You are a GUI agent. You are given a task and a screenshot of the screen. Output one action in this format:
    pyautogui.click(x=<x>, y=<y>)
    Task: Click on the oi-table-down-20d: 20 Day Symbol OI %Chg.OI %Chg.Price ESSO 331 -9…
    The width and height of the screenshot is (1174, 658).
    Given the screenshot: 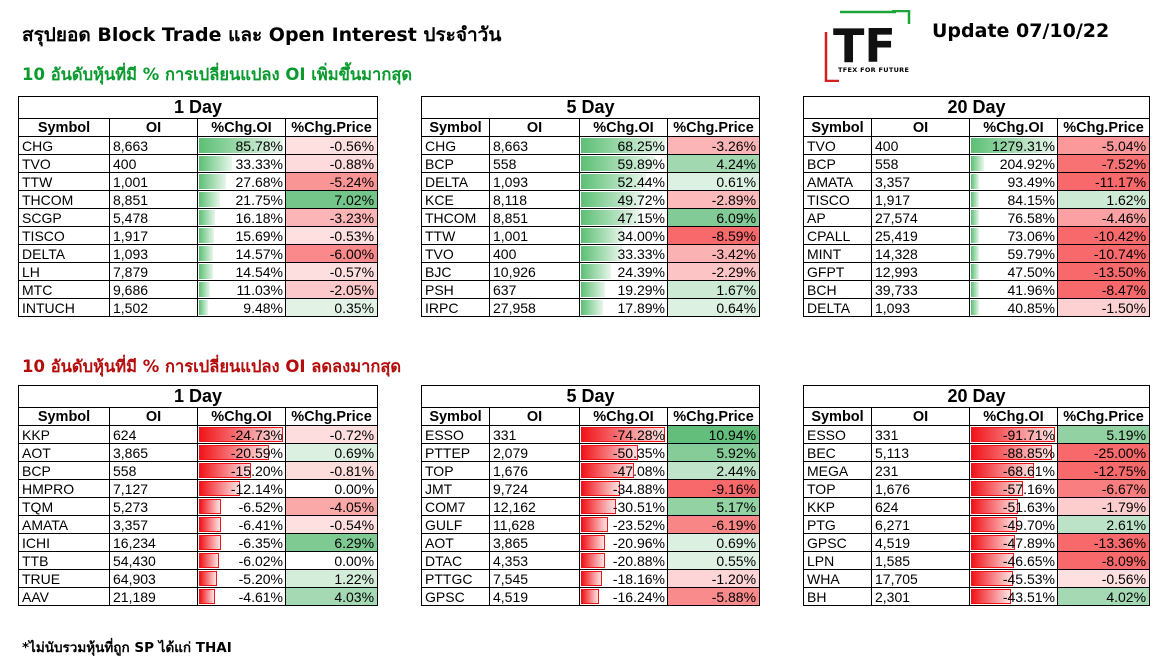 What is the action you would take?
    pyautogui.click(x=976, y=495)
    